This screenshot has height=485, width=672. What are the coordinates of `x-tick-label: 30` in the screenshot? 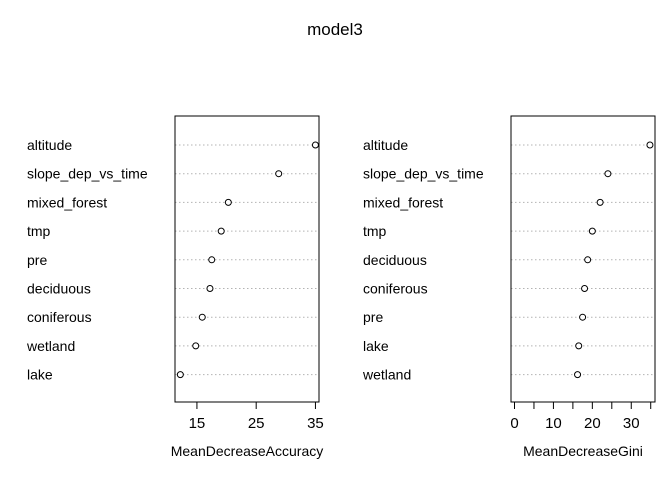 It's located at (631, 423).